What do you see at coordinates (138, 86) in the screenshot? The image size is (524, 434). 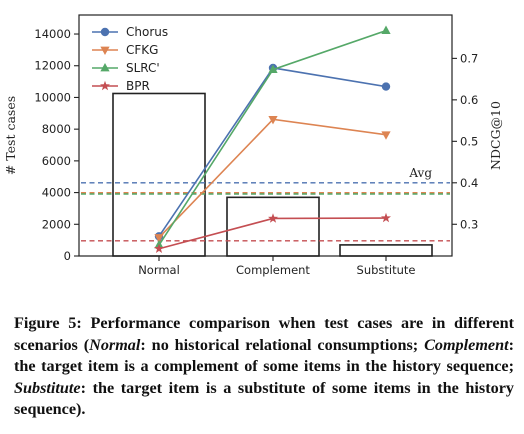 I see `legend-label-bpr: BPR` at bounding box center [138, 86].